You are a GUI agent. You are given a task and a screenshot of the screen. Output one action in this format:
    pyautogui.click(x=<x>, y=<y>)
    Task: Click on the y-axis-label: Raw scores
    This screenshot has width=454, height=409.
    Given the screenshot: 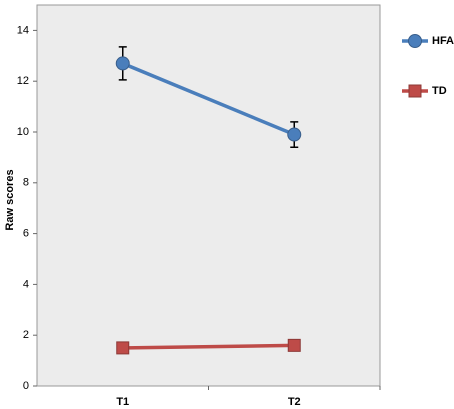 What is the action you would take?
    pyautogui.click(x=10, y=199)
    